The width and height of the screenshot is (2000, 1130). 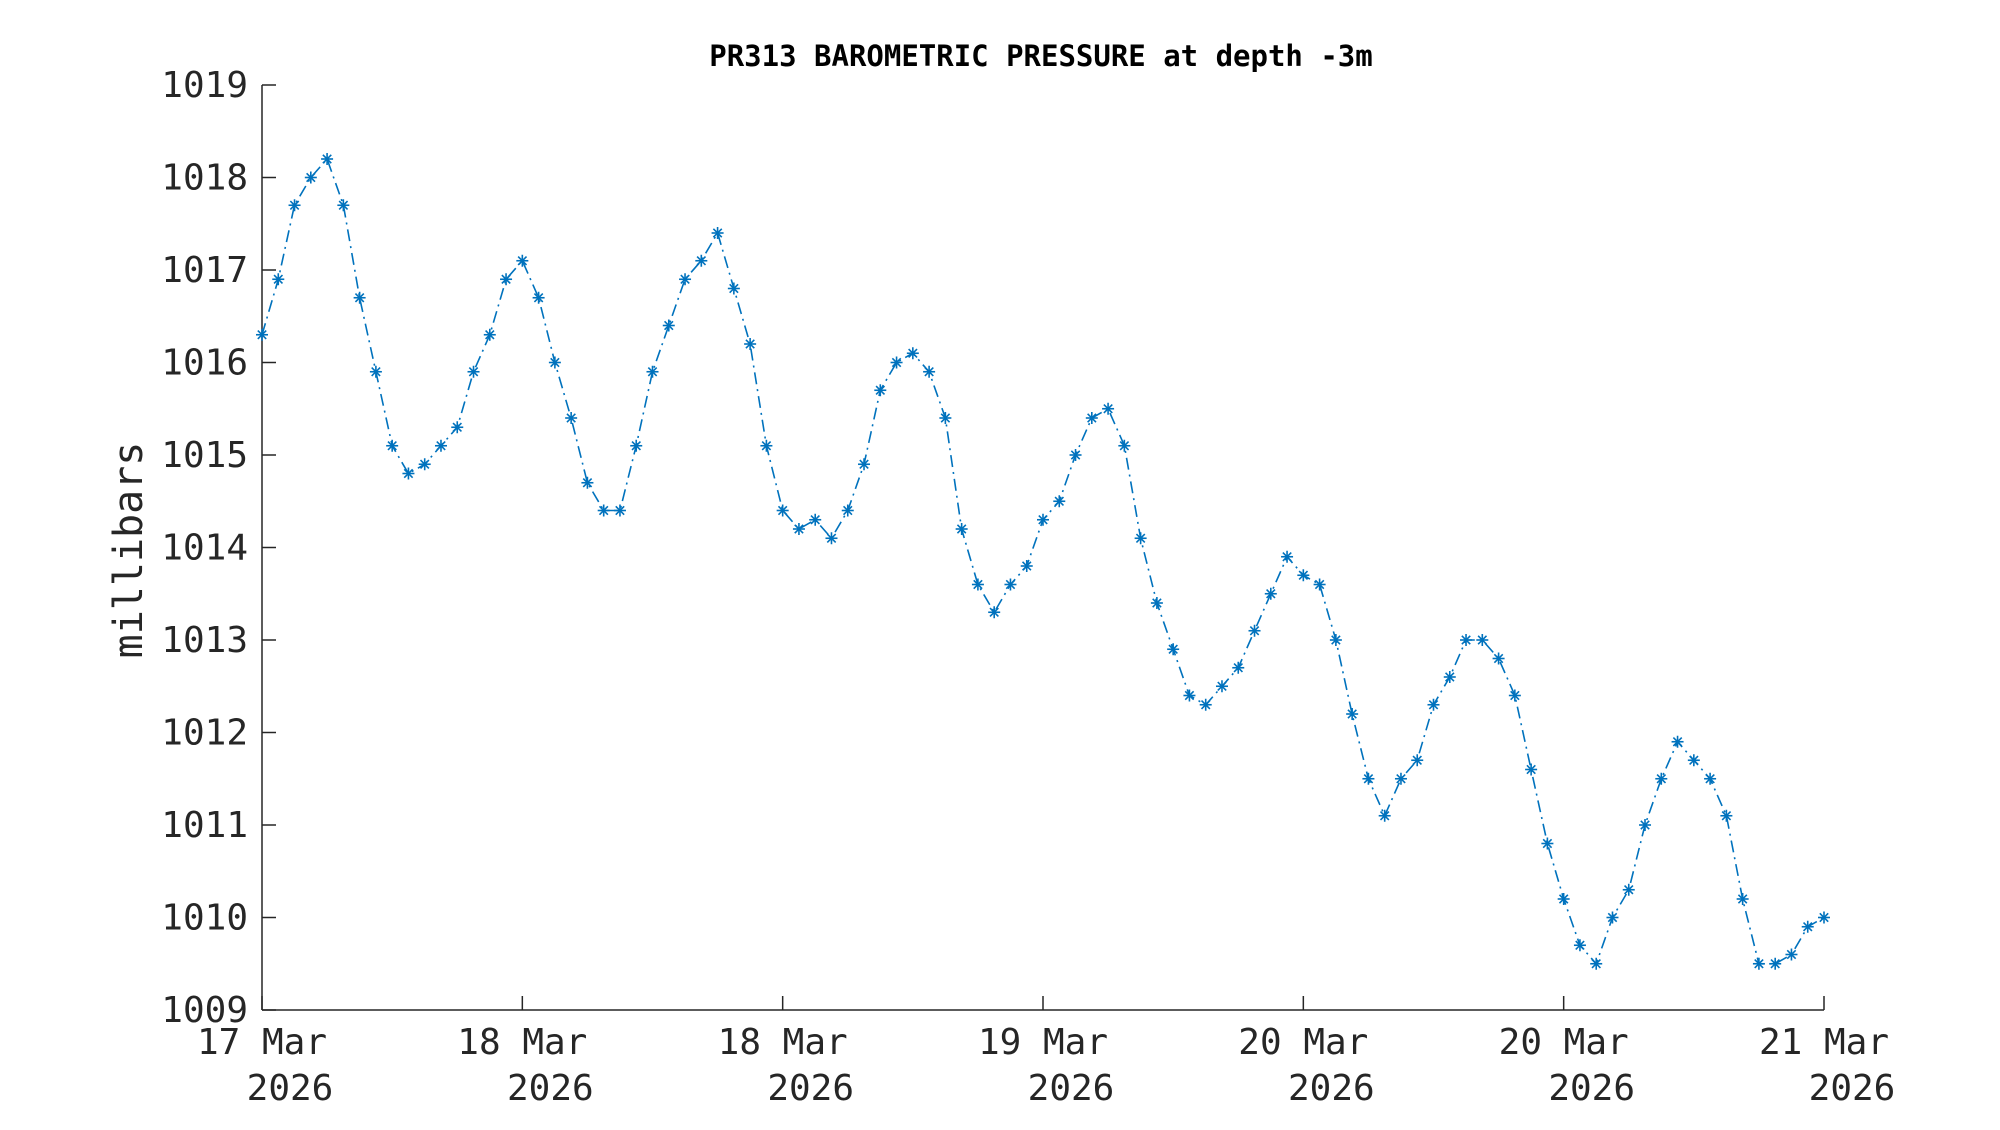 I want to click on y-axis-label: millibars, so click(x=129, y=550).